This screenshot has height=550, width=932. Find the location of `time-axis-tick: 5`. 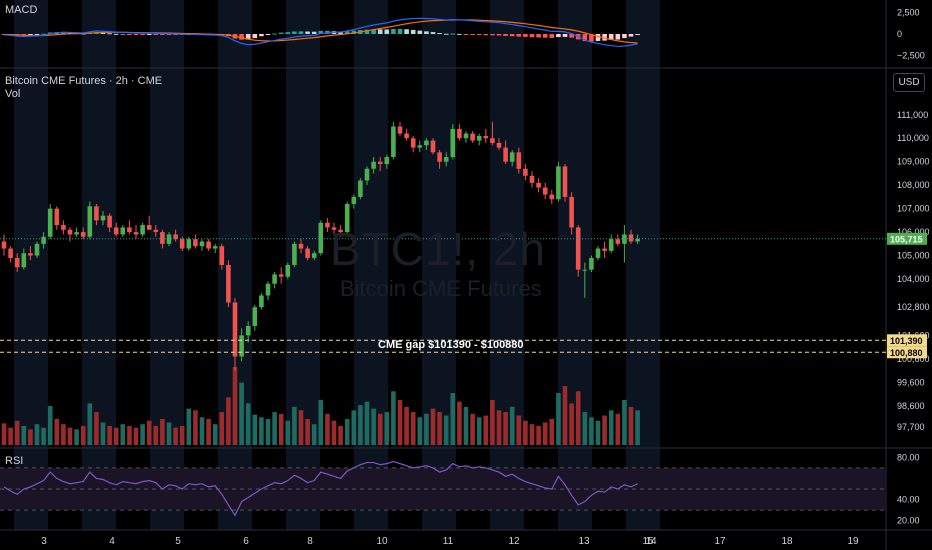

time-axis-tick: 5 is located at coordinates (178, 541).